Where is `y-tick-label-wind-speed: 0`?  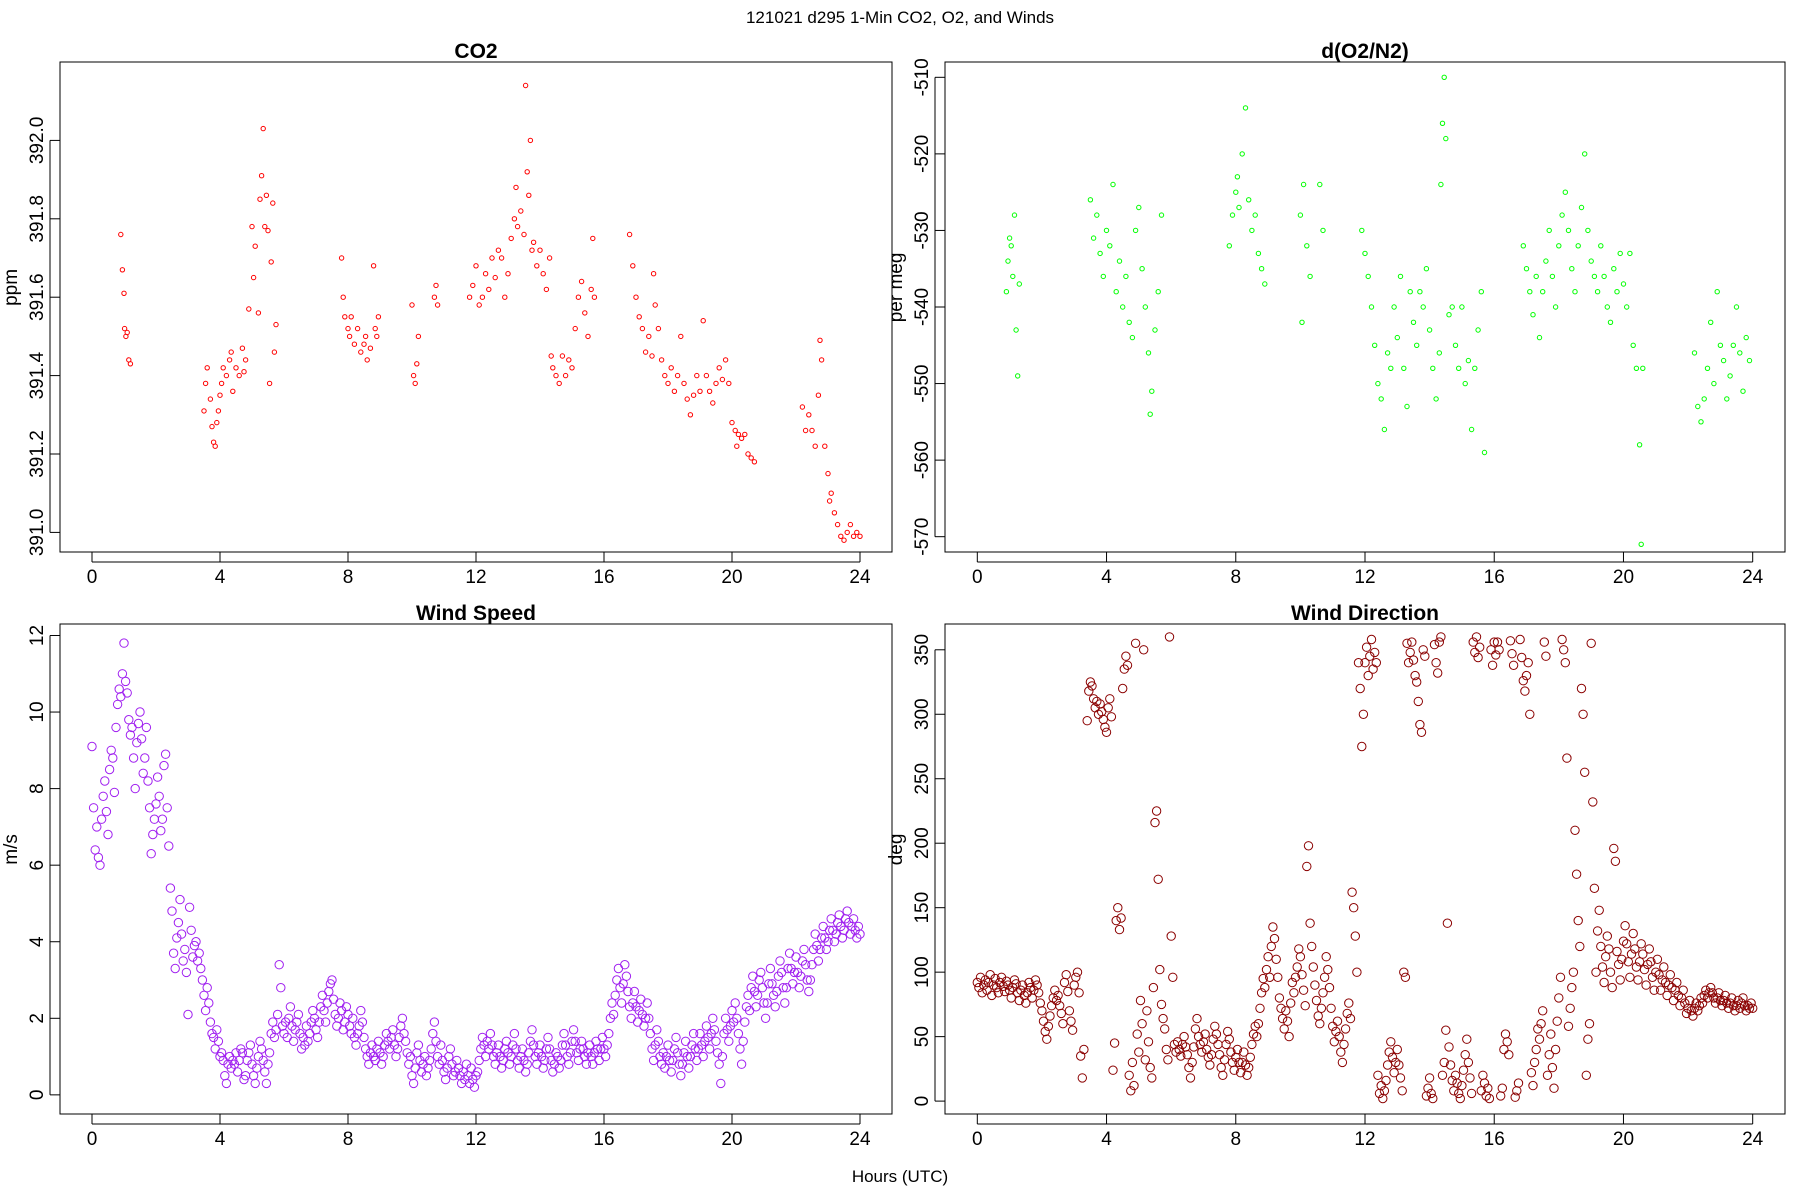 y-tick-label-wind-speed: 0 is located at coordinates (37, 1095).